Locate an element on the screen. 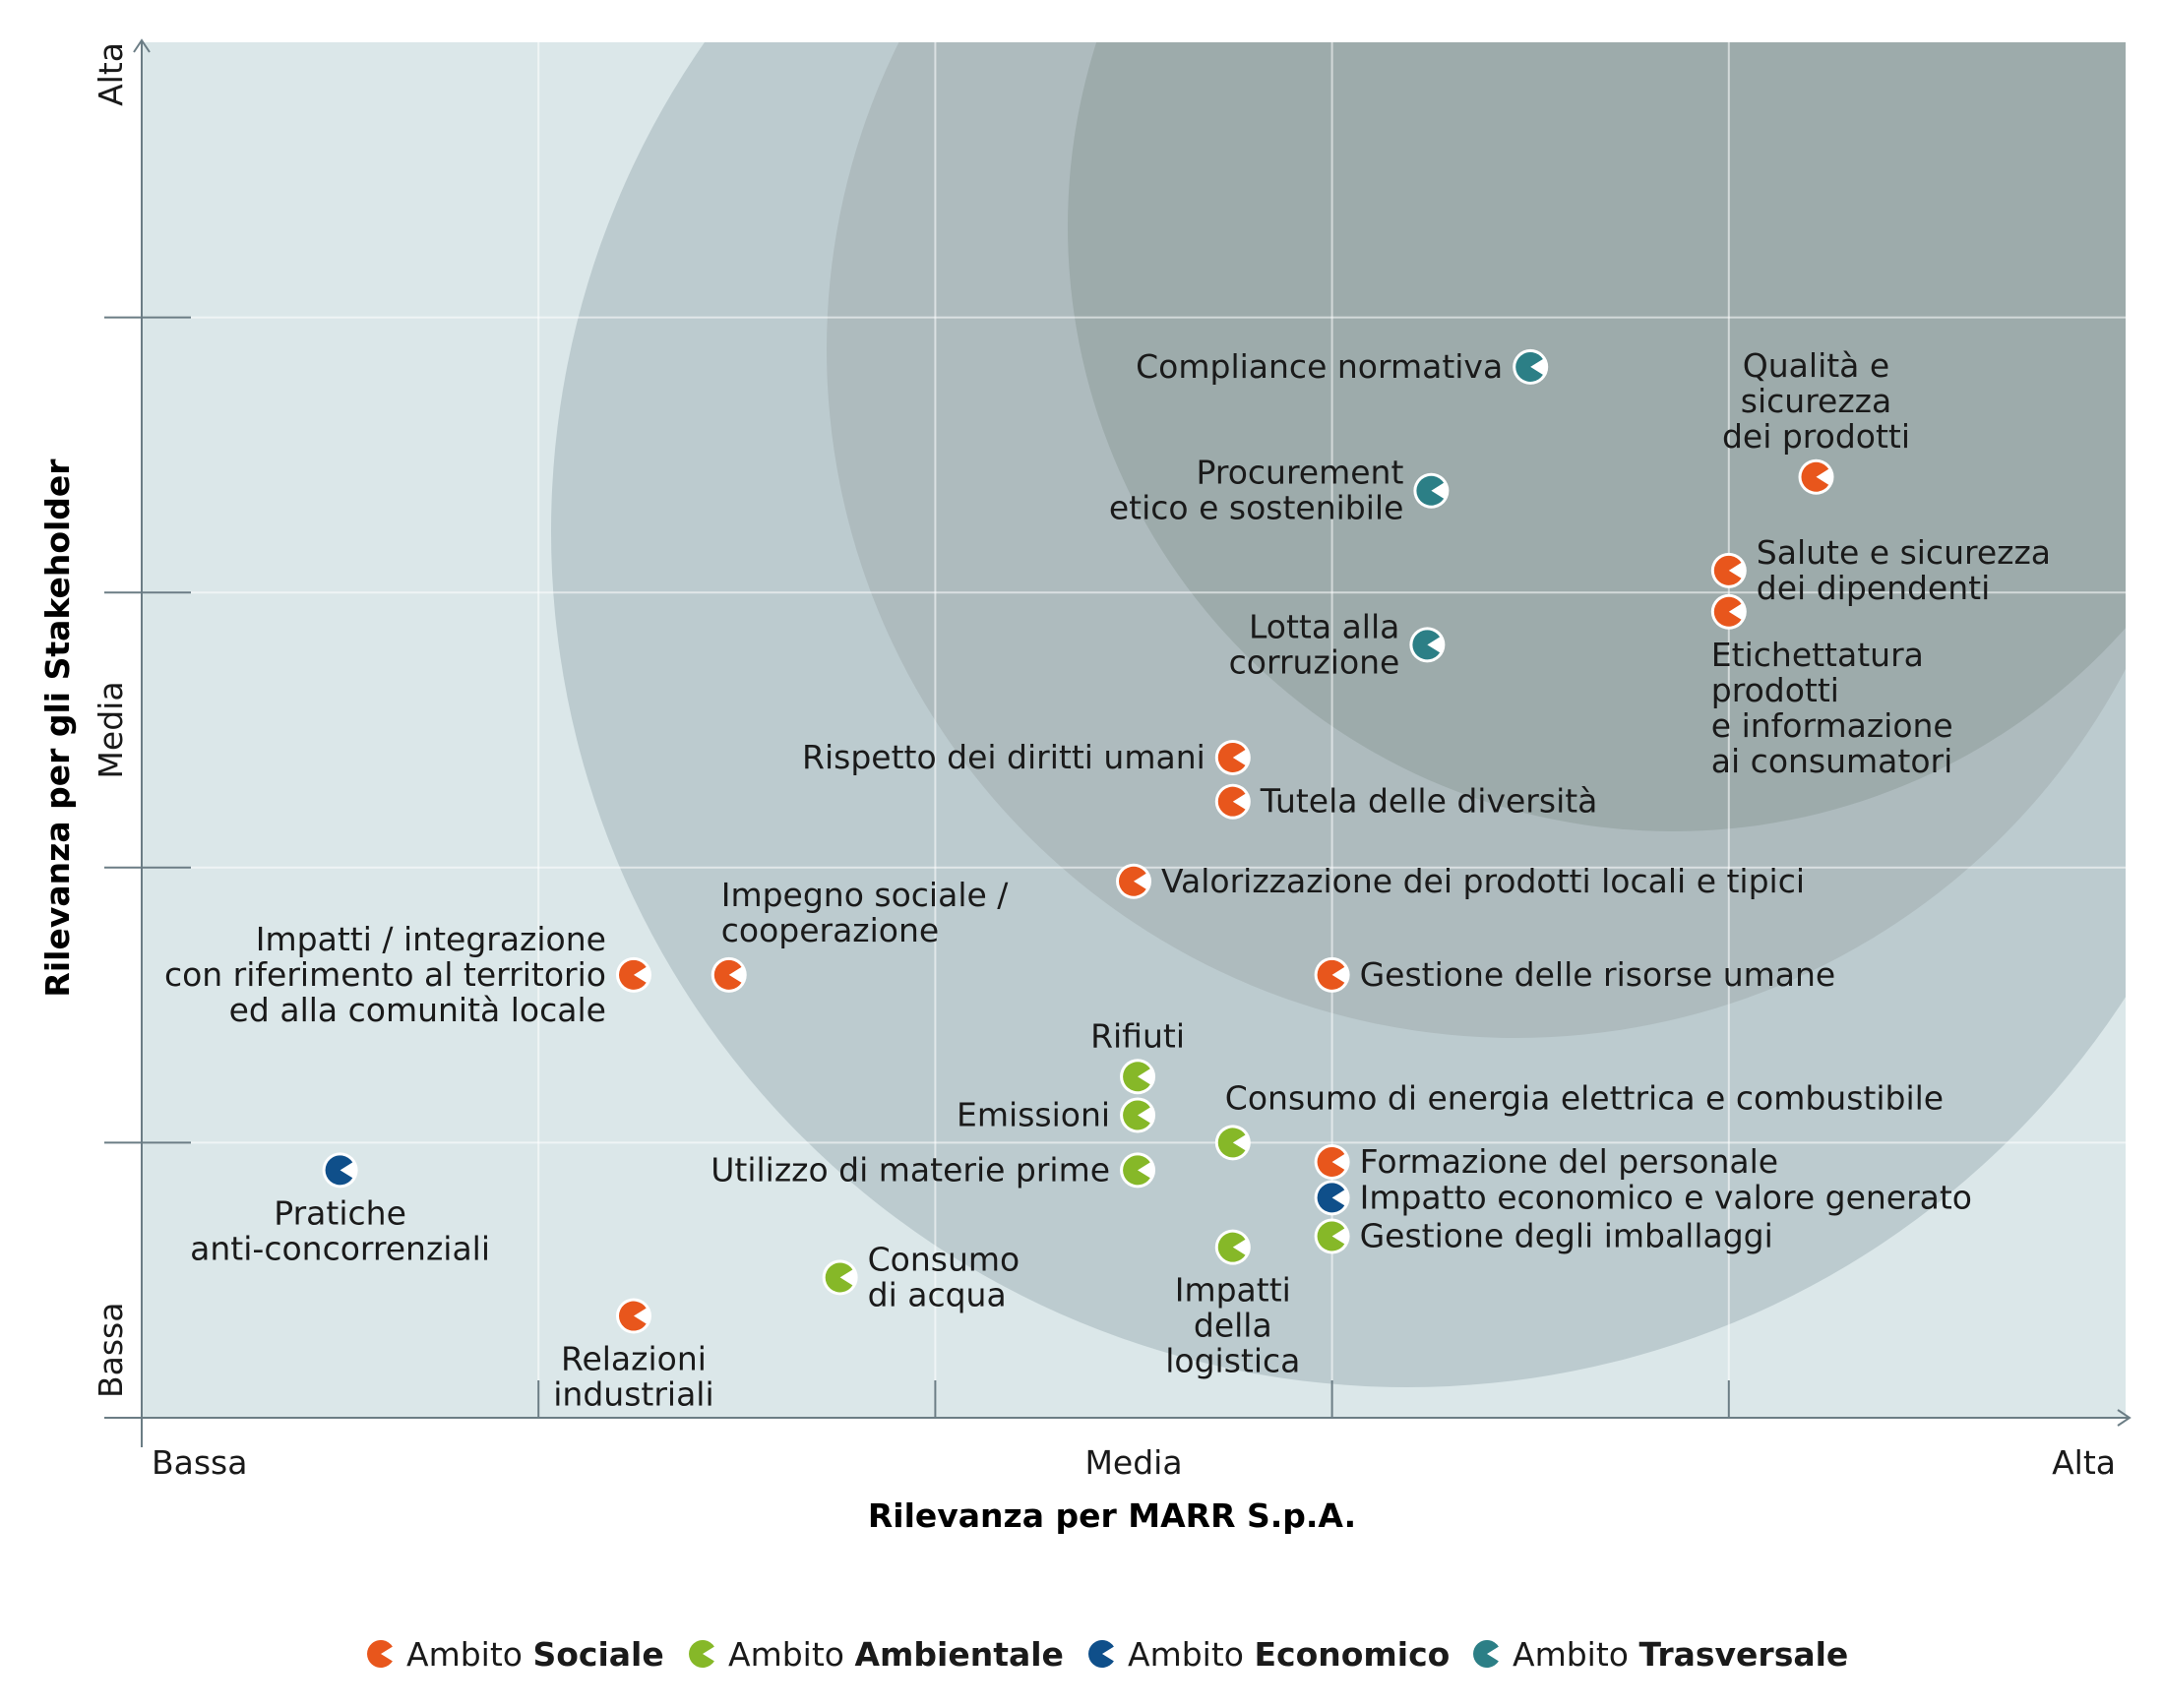  legend-item-sociale: Ambito Sociale is located at coordinates (514, 1655).